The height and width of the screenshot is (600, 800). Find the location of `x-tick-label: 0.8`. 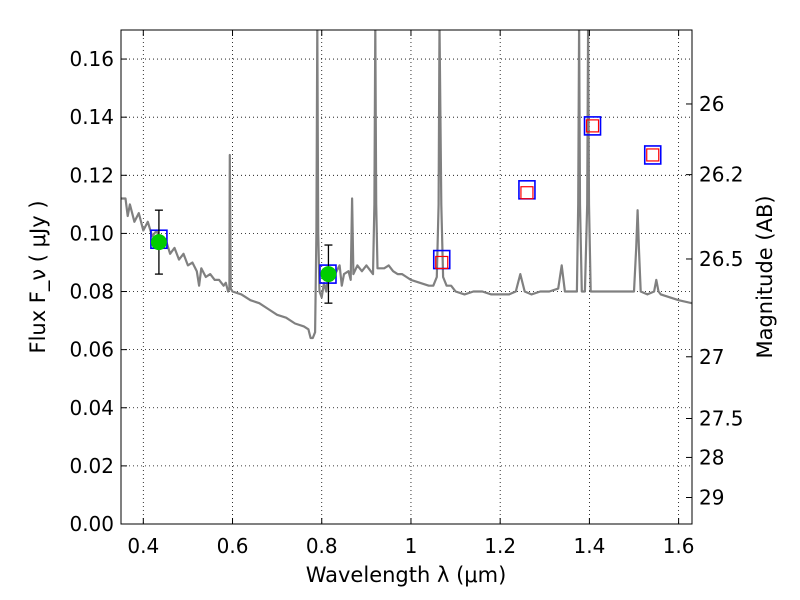

x-tick-label: 0.8 is located at coordinates (322, 546).